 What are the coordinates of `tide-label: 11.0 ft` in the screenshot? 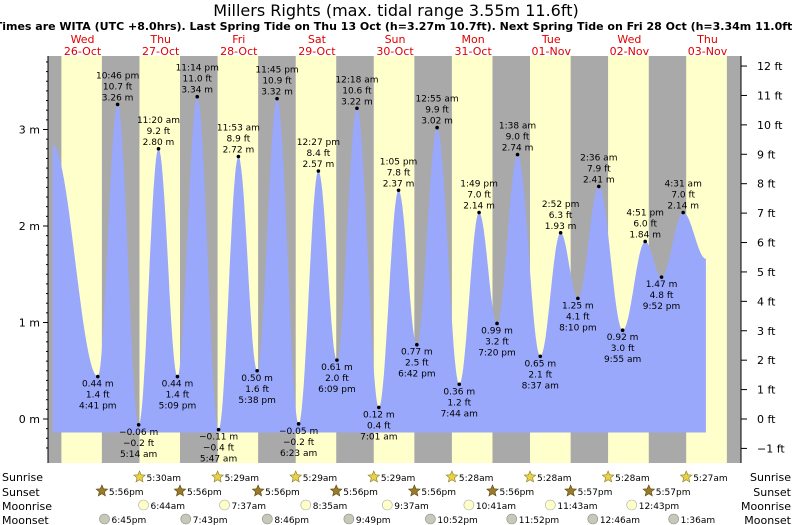 It's located at (198, 80).